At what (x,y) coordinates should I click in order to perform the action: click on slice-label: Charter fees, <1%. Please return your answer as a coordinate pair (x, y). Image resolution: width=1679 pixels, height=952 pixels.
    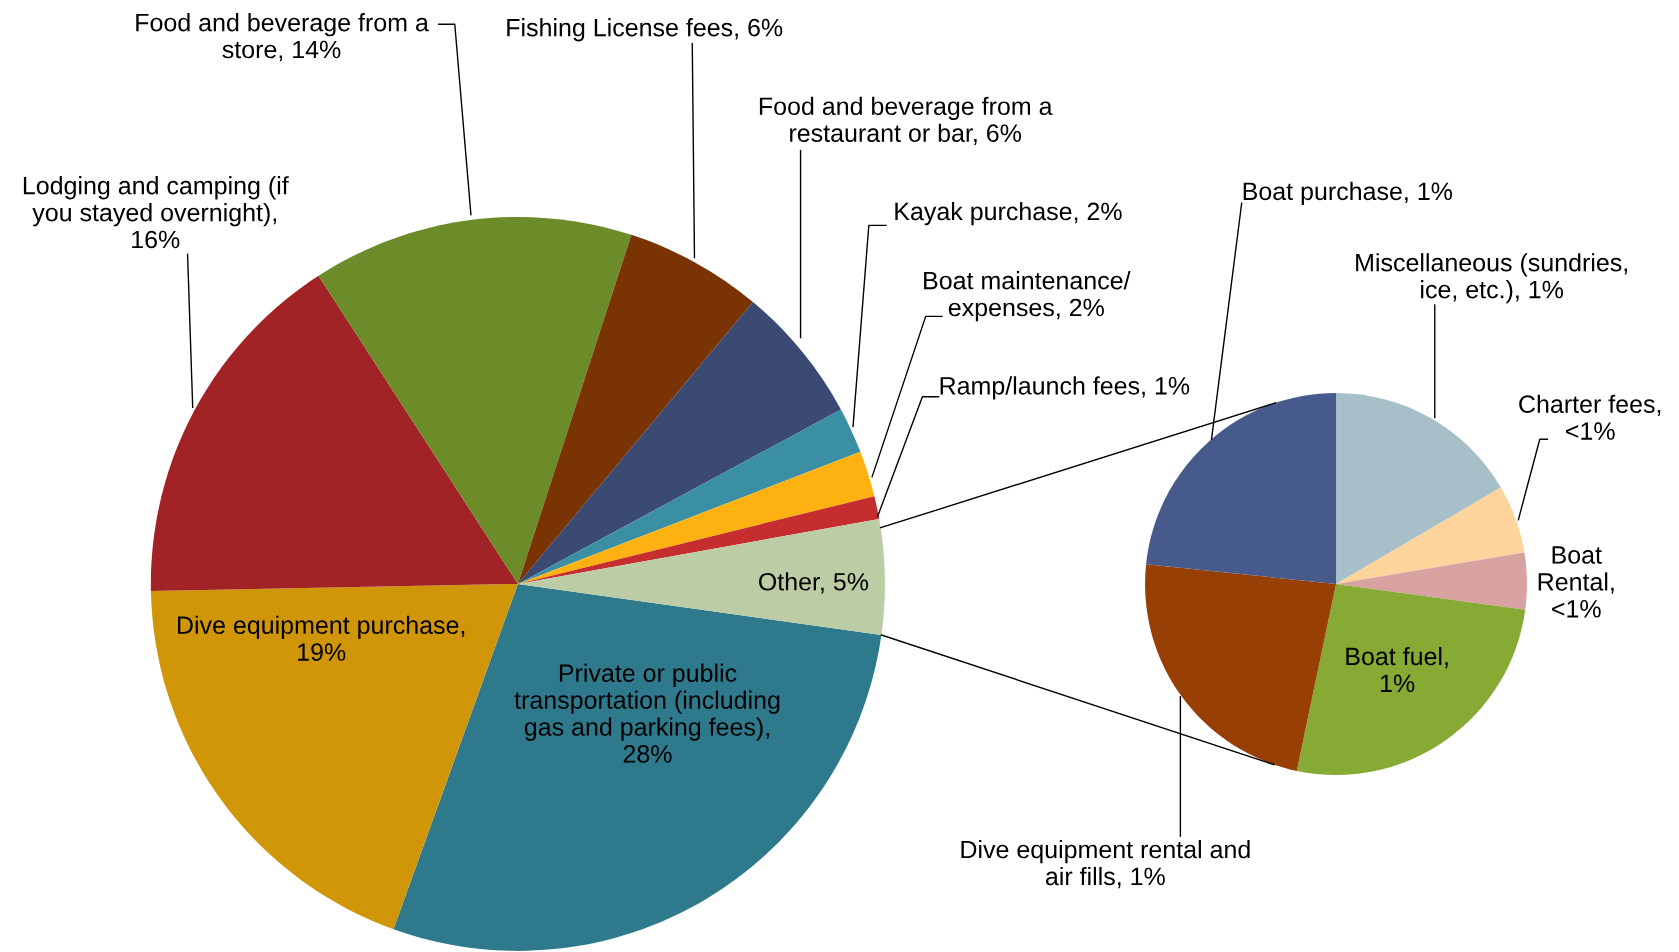
    Looking at the image, I should click on (1590, 417).